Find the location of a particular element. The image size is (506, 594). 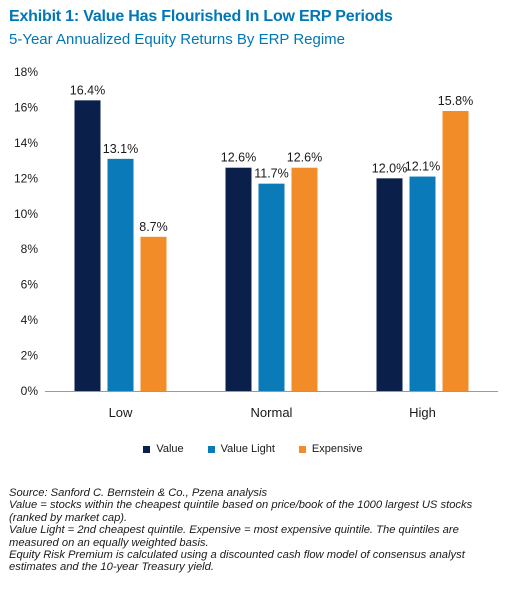

y-tick-label: 12% is located at coordinates (26, 178).